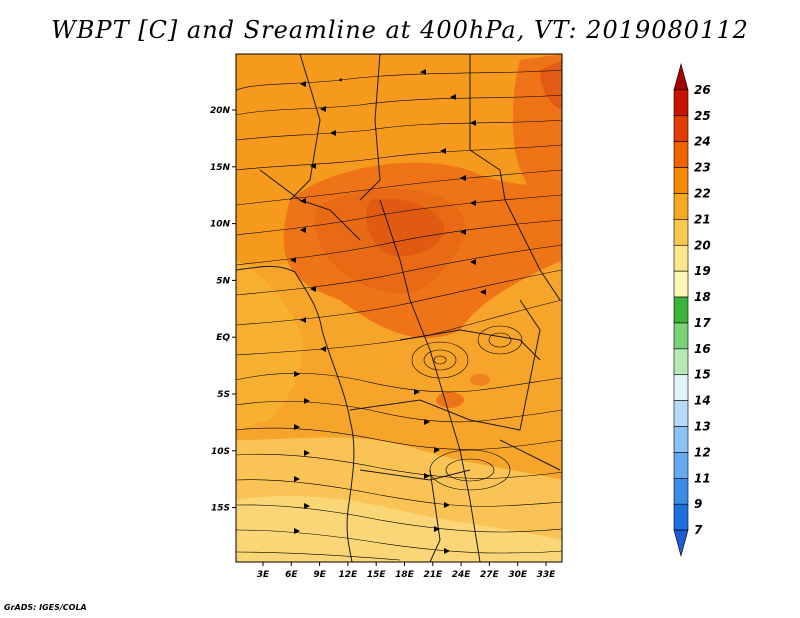 The width and height of the screenshot is (800, 618). I want to click on colorbar-label: 26, so click(702, 90).